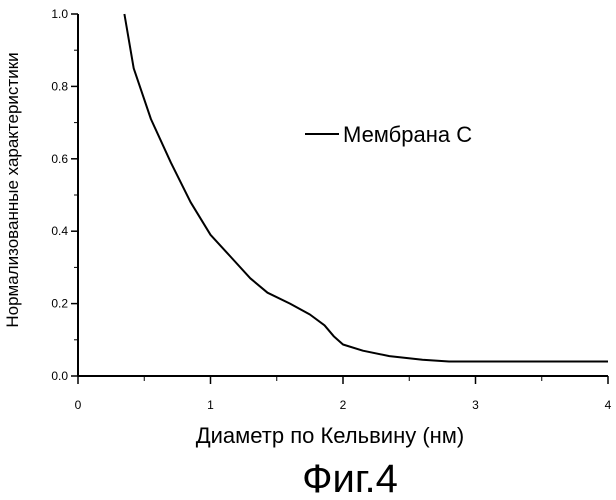 This screenshot has height=500, width=616. What do you see at coordinates (407, 134) in the screenshot?
I see `legend-label: Мембрана С` at bounding box center [407, 134].